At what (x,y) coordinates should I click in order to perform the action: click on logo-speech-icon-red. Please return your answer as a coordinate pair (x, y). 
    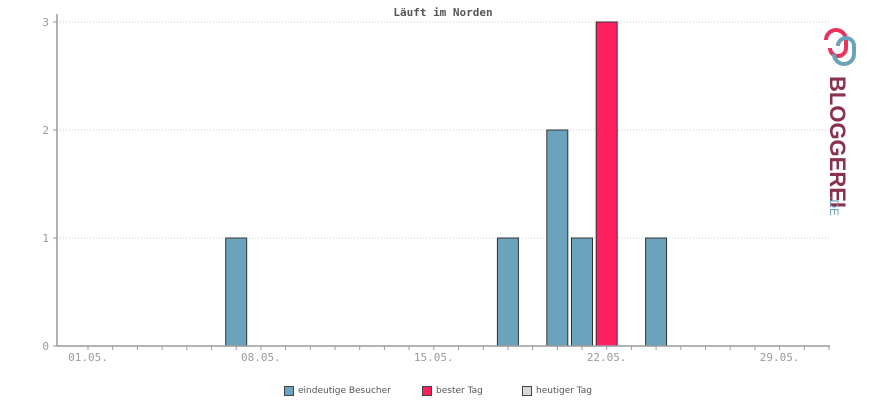
    Looking at the image, I should click on (836, 43).